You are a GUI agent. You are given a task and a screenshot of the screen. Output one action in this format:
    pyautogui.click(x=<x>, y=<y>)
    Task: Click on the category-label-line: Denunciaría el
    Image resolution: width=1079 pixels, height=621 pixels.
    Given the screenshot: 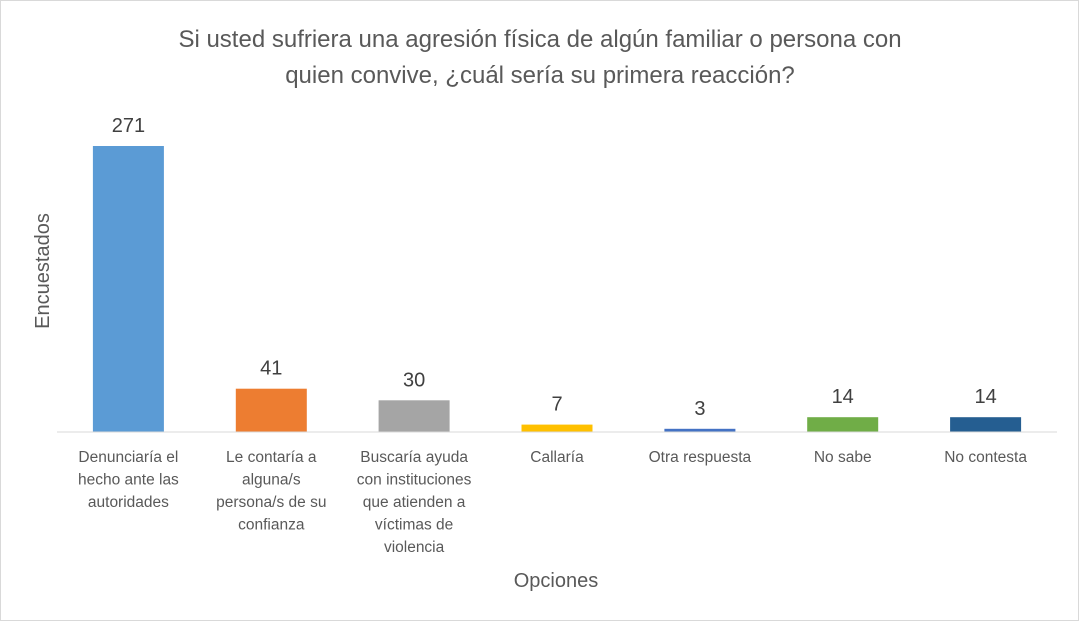 What is the action you would take?
    pyautogui.click(x=128, y=457)
    